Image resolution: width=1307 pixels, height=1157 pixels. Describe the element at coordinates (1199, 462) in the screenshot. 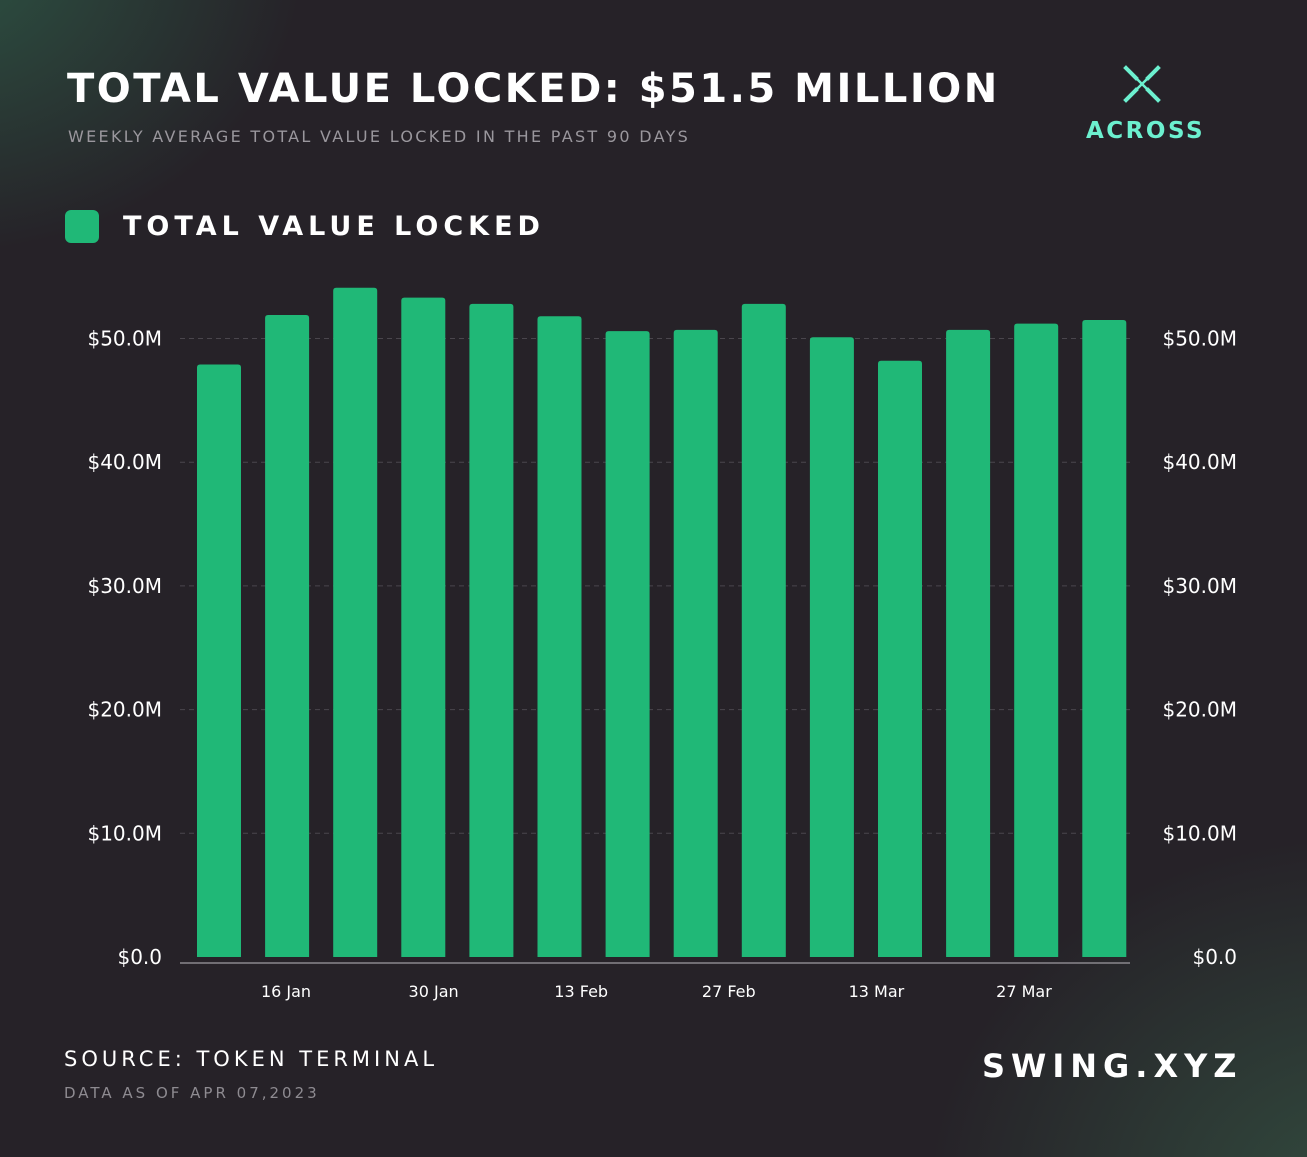

I see `y-tick-label-right: $40.0M` at that location.